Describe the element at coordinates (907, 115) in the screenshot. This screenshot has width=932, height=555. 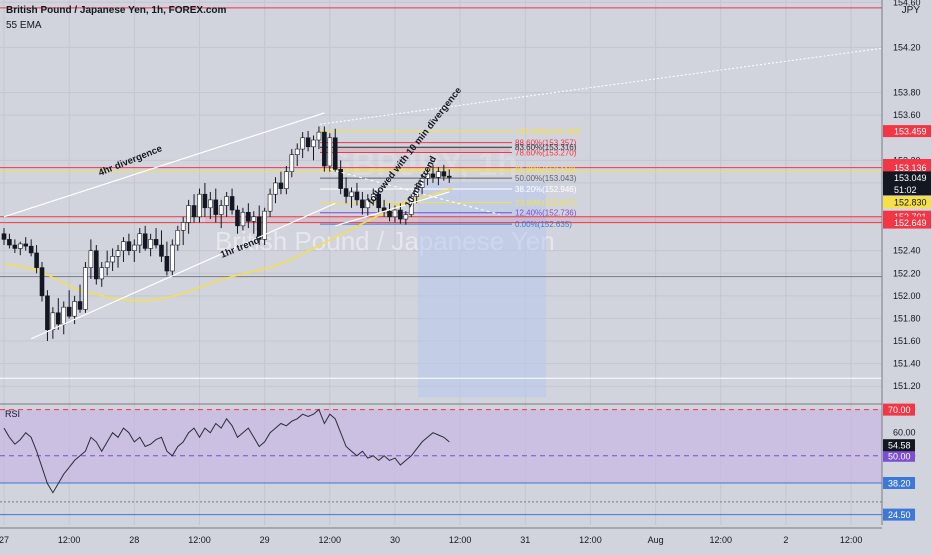
I see `price-tick-label: 153.60` at that location.